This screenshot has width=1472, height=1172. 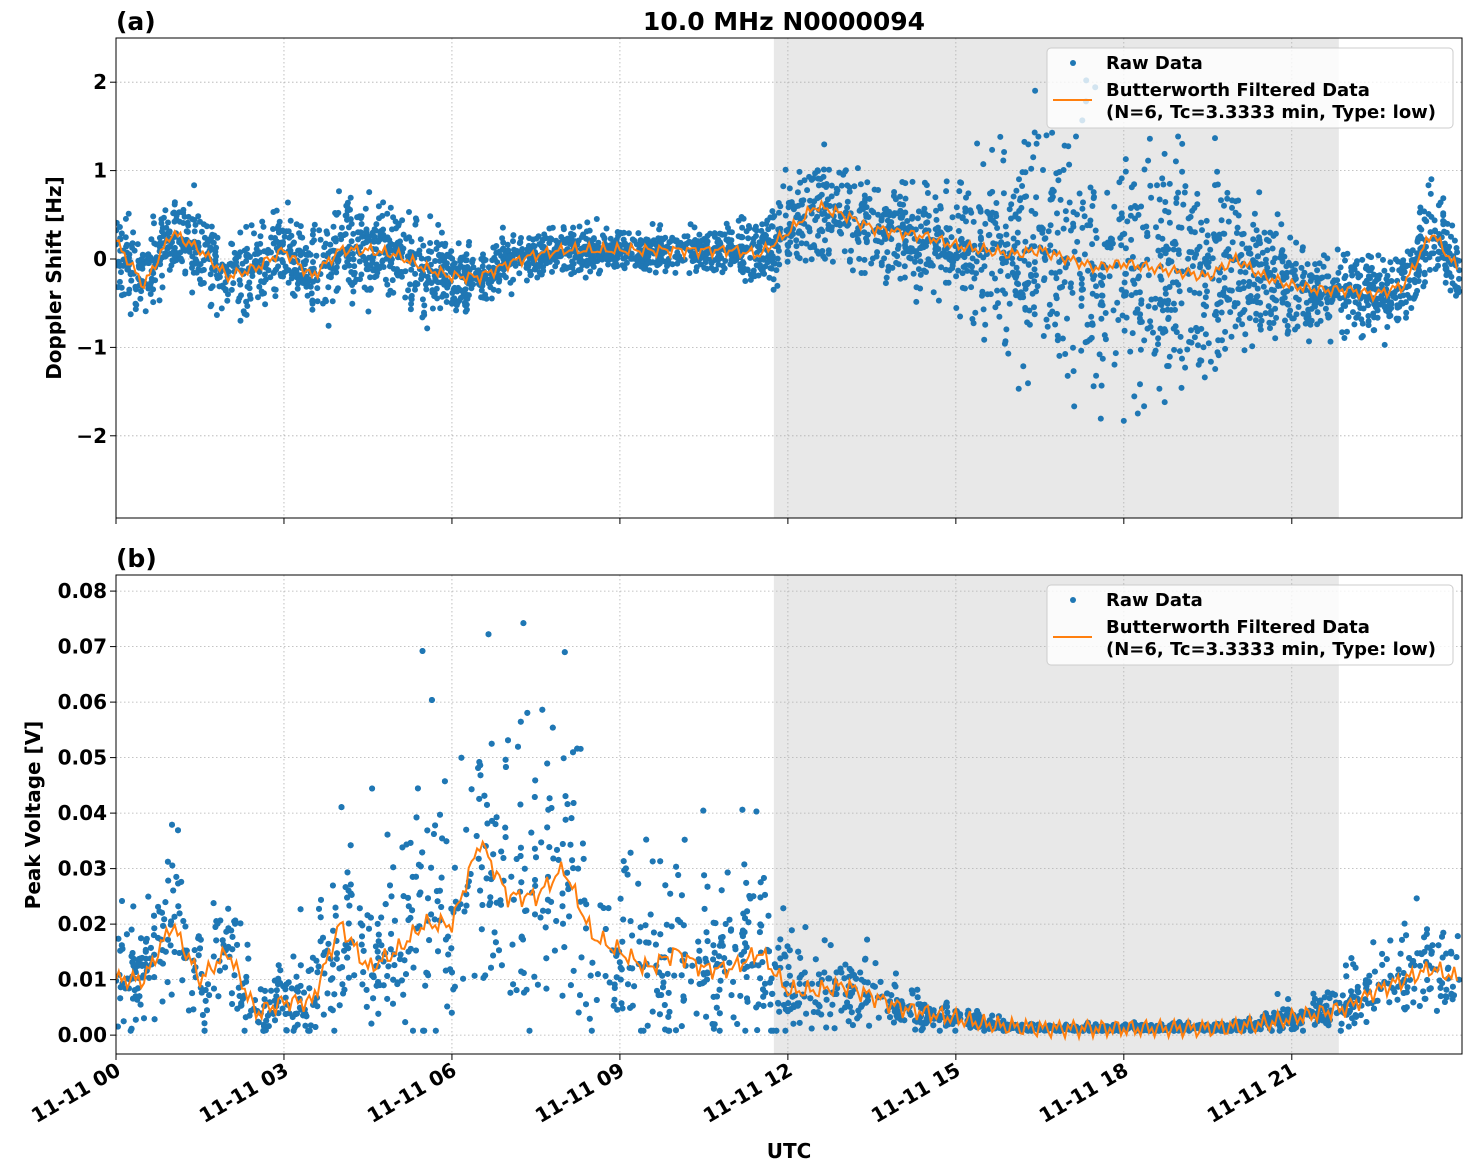 I want to click on y-tick-label: 0.00, so click(x=82, y=1035).